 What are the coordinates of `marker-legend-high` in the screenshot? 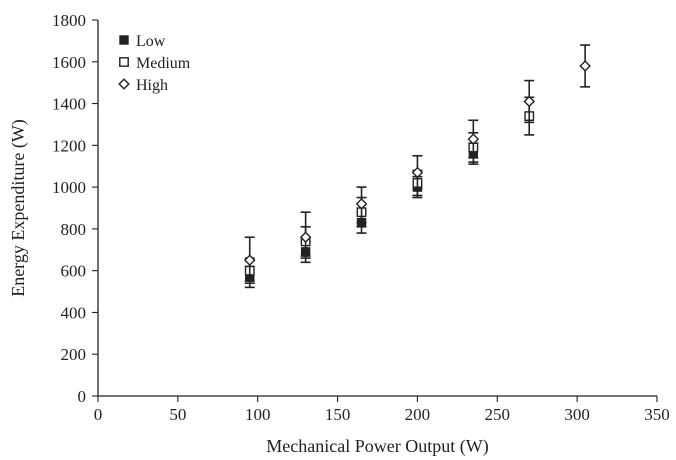 It's located at (124, 84).